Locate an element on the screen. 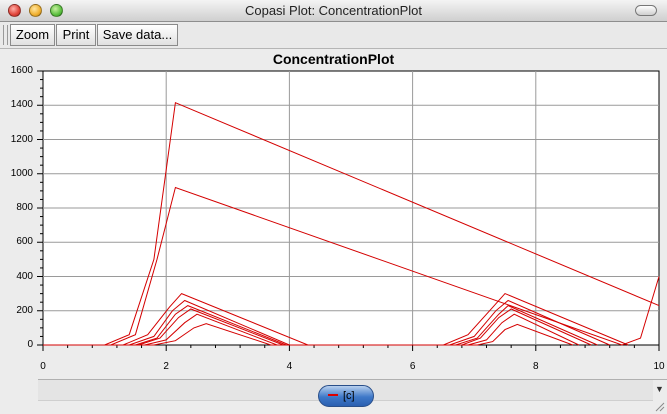 Image resolution: width=667 pixels, height=414 pixels. x-tick-label: 6 is located at coordinates (412, 366).